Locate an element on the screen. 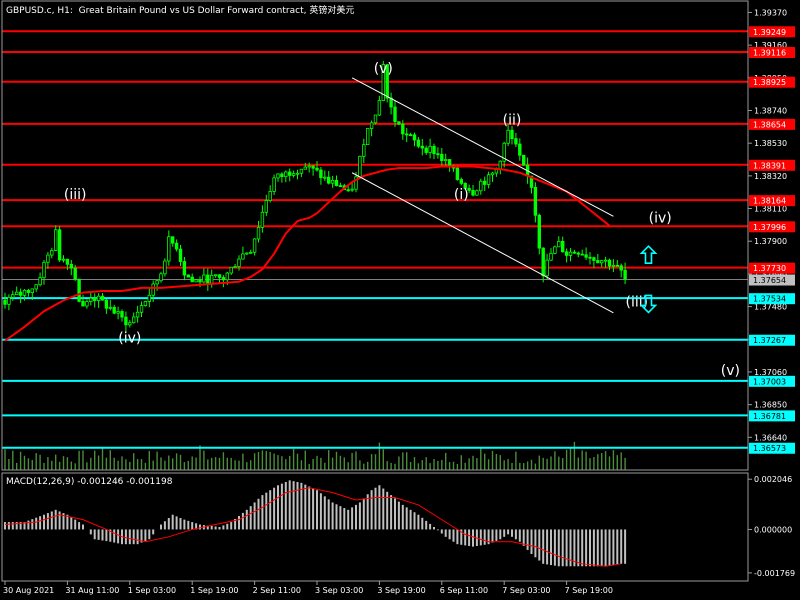 The width and height of the screenshot is (800, 600). arrow-up-icon is located at coordinates (648, 255).